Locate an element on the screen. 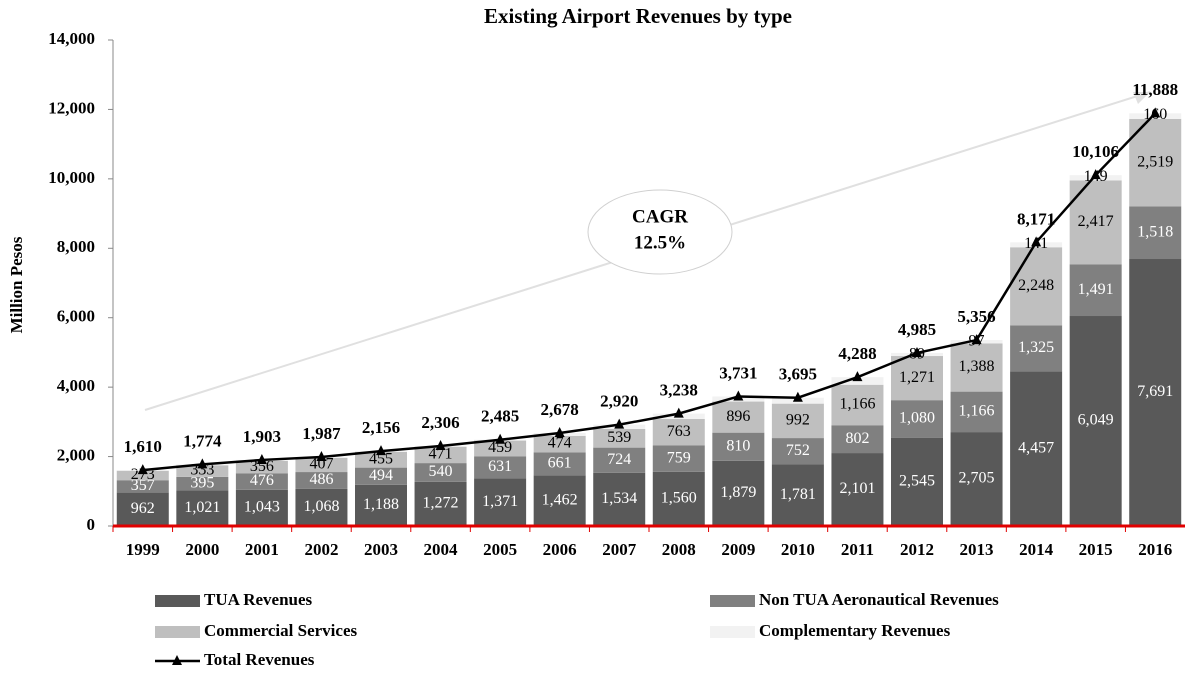 Image resolution: width=1188 pixels, height=675 pixels. y-tick-label: 10,000 is located at coordinates (71, 177).